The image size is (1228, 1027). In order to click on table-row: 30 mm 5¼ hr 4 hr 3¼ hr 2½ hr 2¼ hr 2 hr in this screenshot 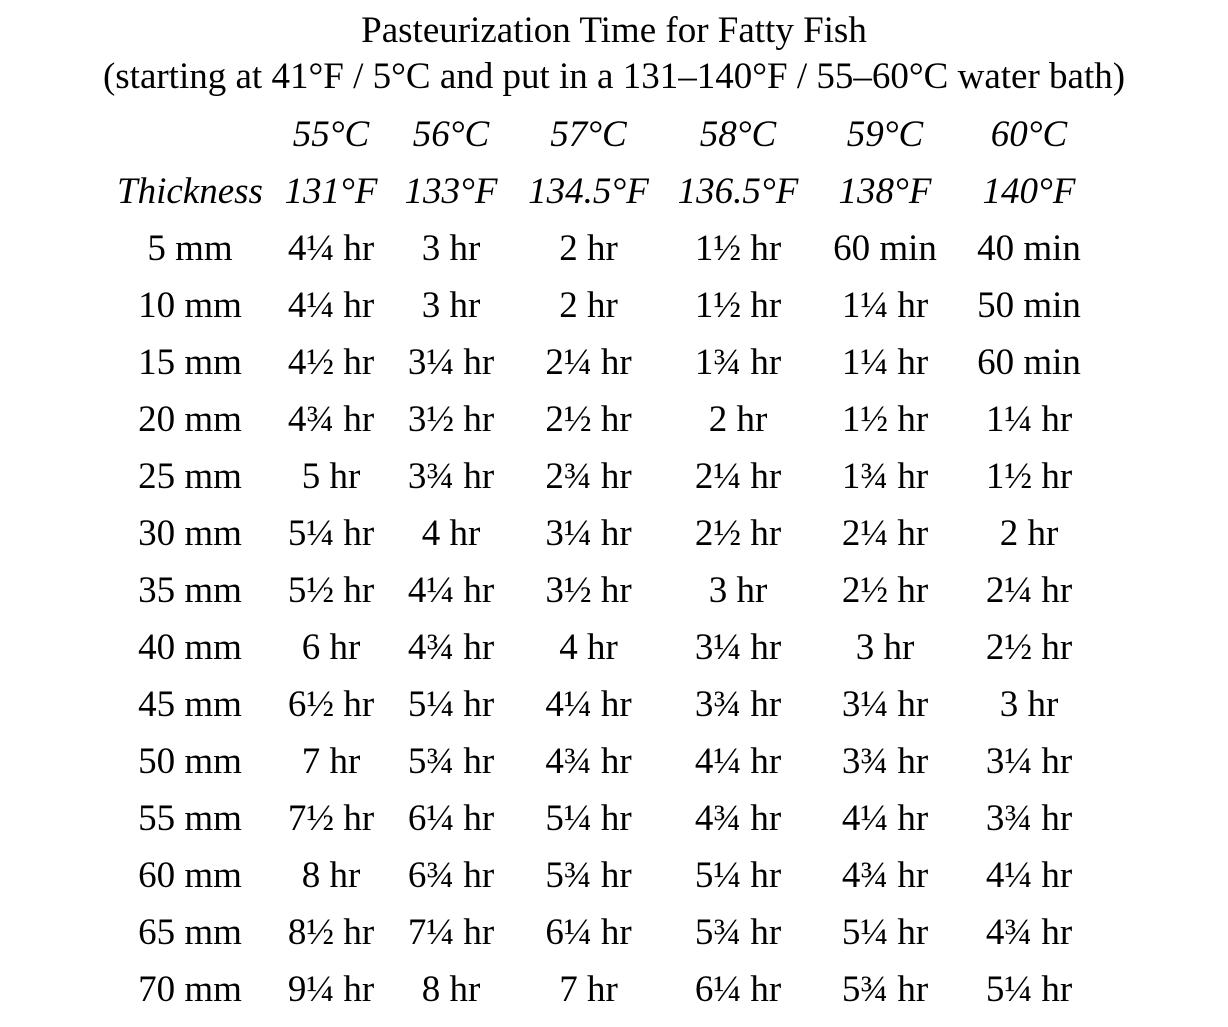, I will do `click(603, 533)`.